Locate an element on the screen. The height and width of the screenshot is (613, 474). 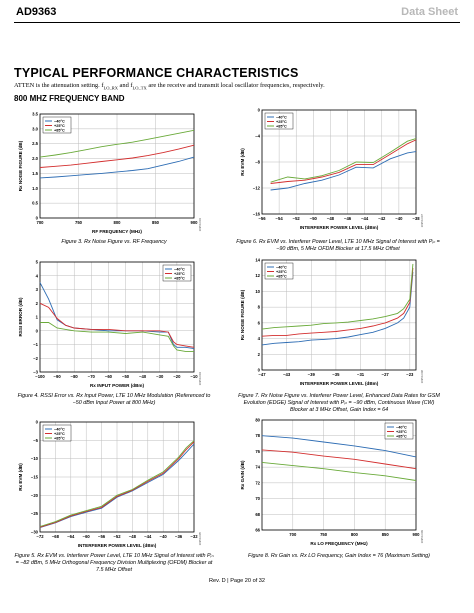
y-tick-label: 10 is located at coordinates (257, 291).